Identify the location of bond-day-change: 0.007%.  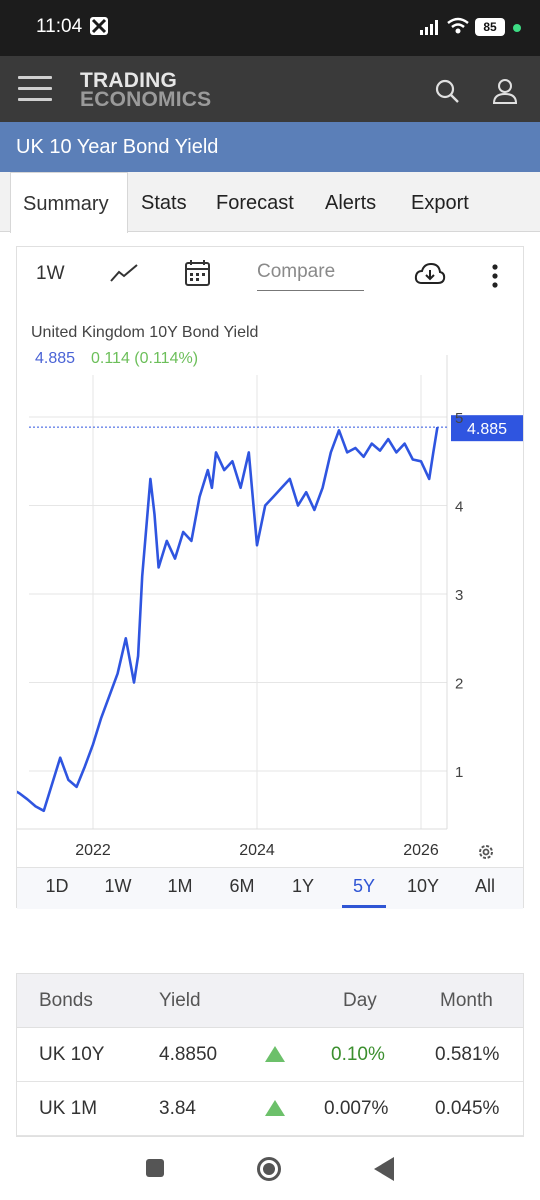
(356, 1108).